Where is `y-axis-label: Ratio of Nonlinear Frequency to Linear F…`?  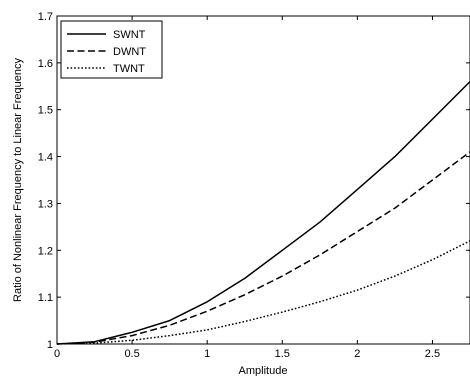 y-axis-label: Ratio of Nonlinear Frequency to Linear F… is located at coordinates (18, 180).